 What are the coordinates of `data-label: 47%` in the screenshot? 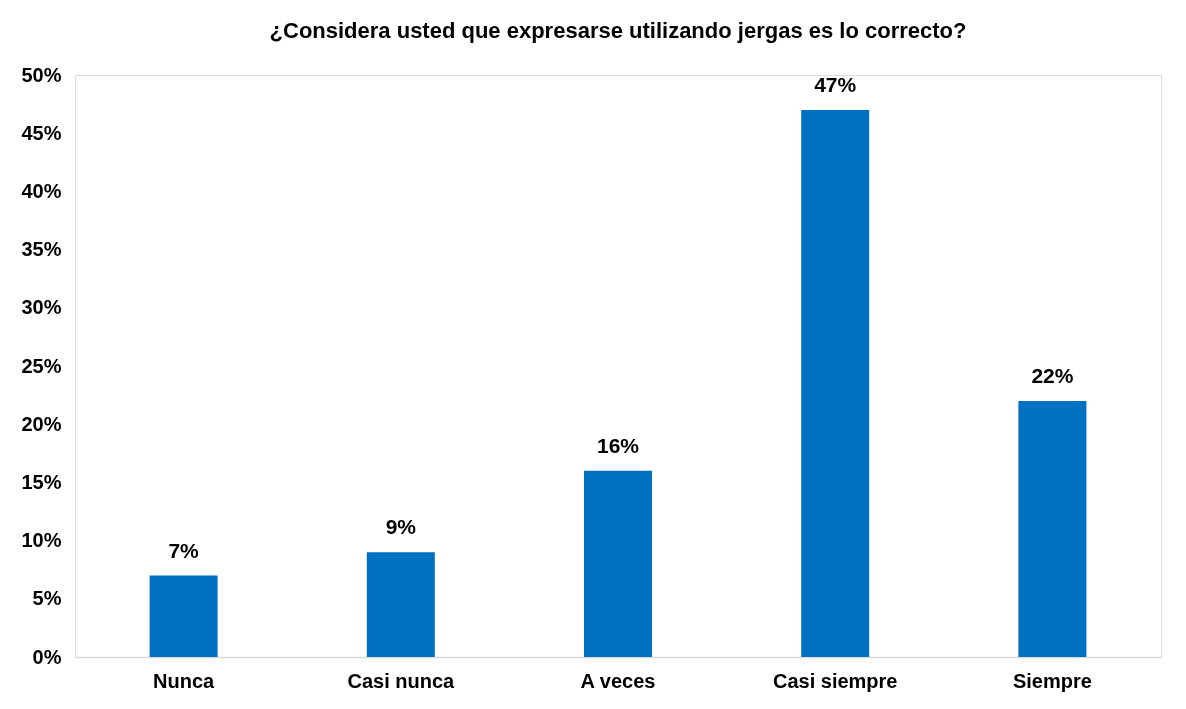 It's located at (835, 84).